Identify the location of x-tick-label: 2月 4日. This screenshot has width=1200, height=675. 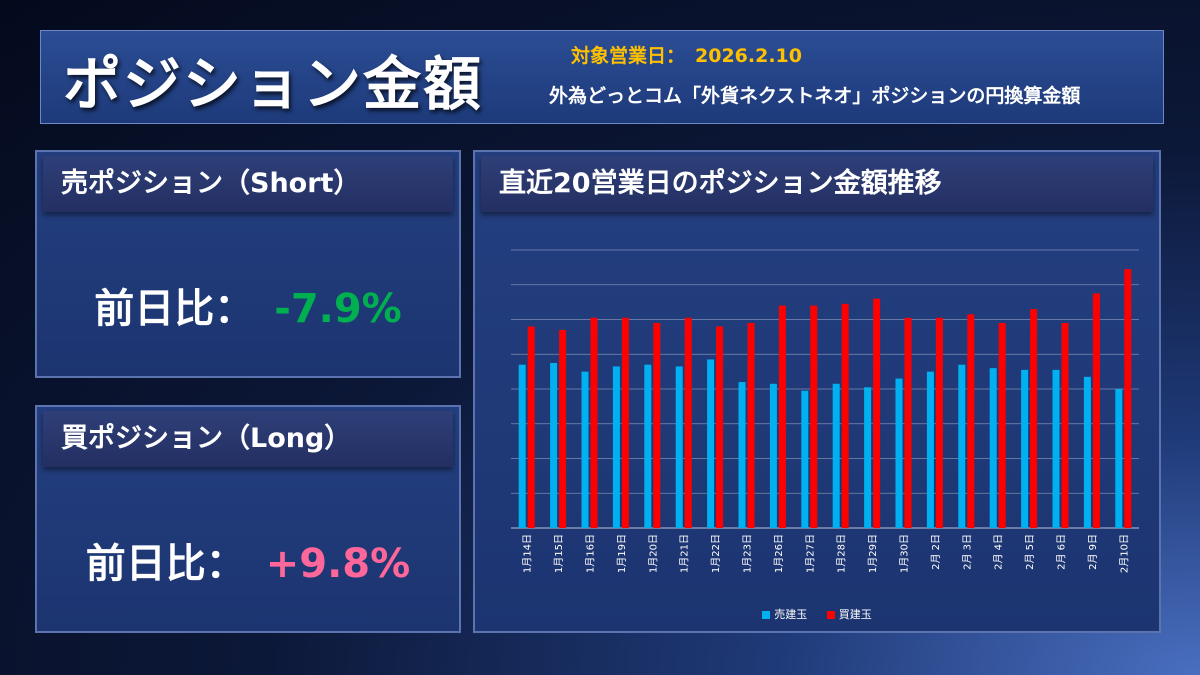
(999, 552).